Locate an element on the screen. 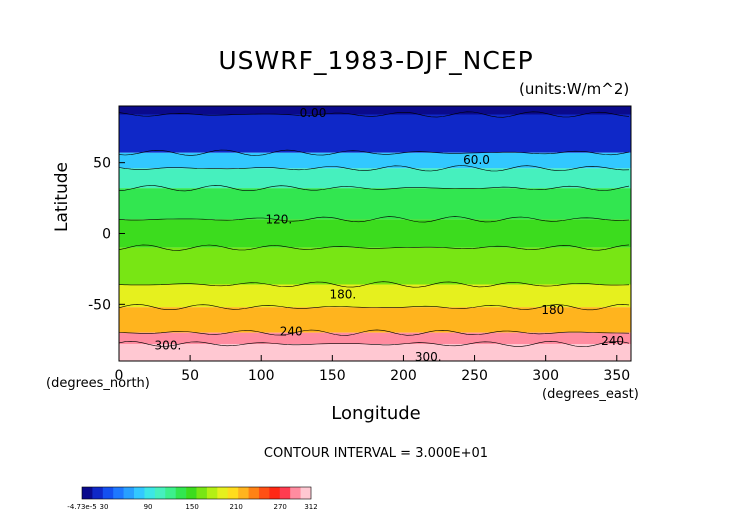  contour-label-2: 120. is located at coordinates (278, 219).